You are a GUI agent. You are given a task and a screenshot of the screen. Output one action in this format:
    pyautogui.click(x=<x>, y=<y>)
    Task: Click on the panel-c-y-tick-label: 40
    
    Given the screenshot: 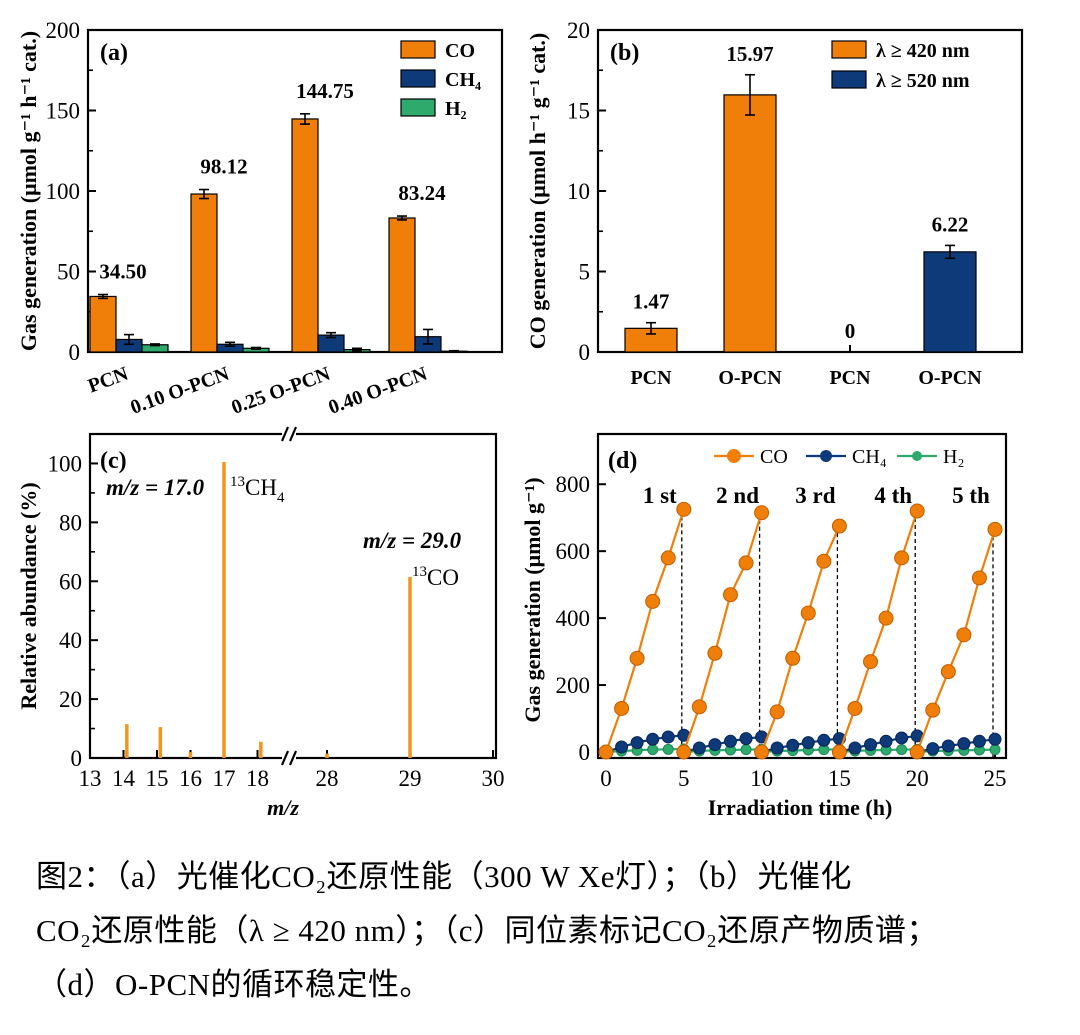 What is the action you would take?
    pyautogui.click(x=70, y=640)
    